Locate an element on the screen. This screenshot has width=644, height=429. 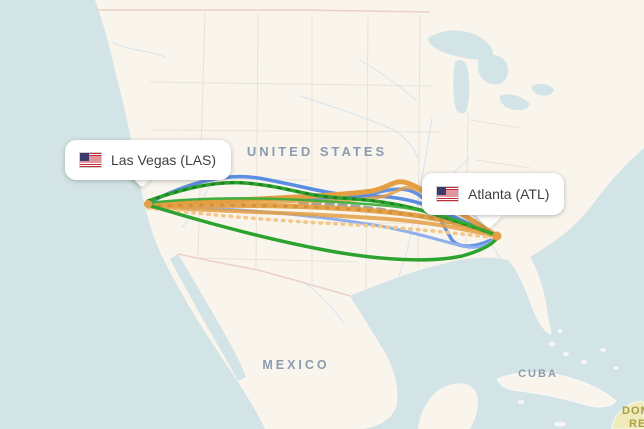
flight-route-path-green-1-dots is located at coordinates (322, 209).